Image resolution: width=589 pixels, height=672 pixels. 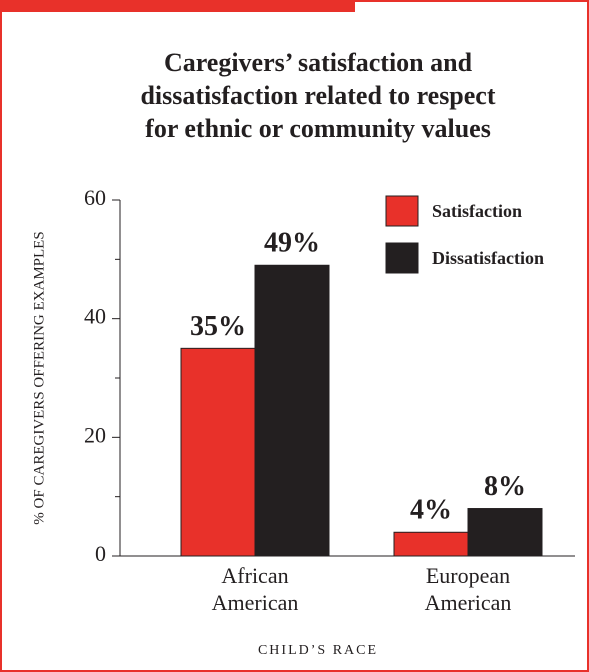 I want to click on x-axis-label: CHILD’S RACE, so click(x=318, y=650).